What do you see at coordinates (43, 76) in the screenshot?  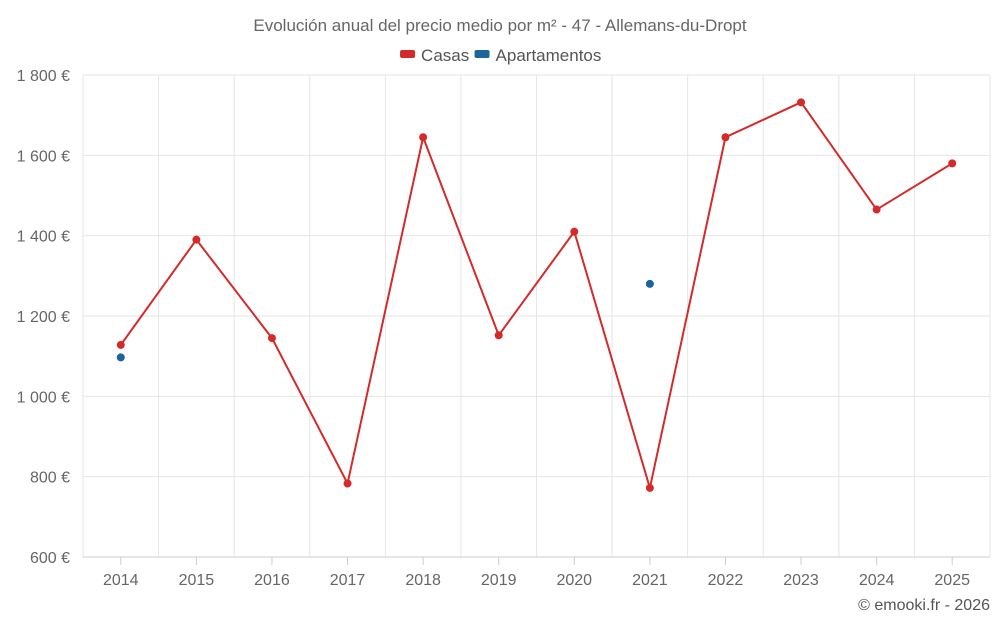 I see `y-tick-label: 1 800 €` at bounding box center [43, 76].